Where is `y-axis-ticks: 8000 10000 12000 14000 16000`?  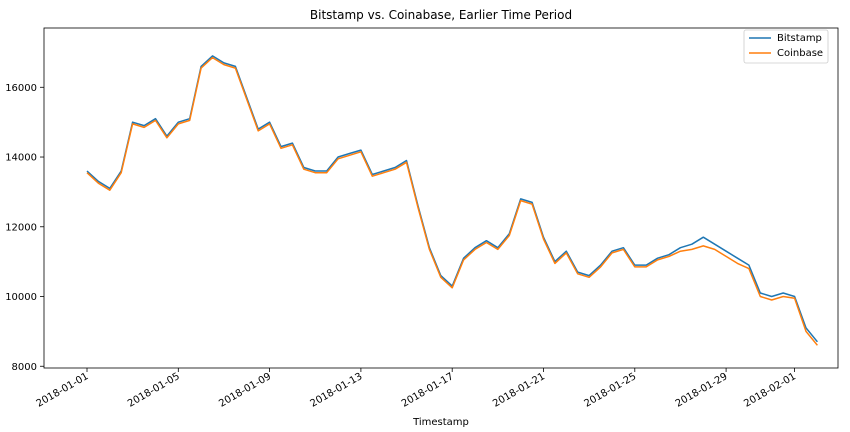 y-axis-ticks: 8000 10000 12000 14000 16000 is located at coordinates (24, 228).